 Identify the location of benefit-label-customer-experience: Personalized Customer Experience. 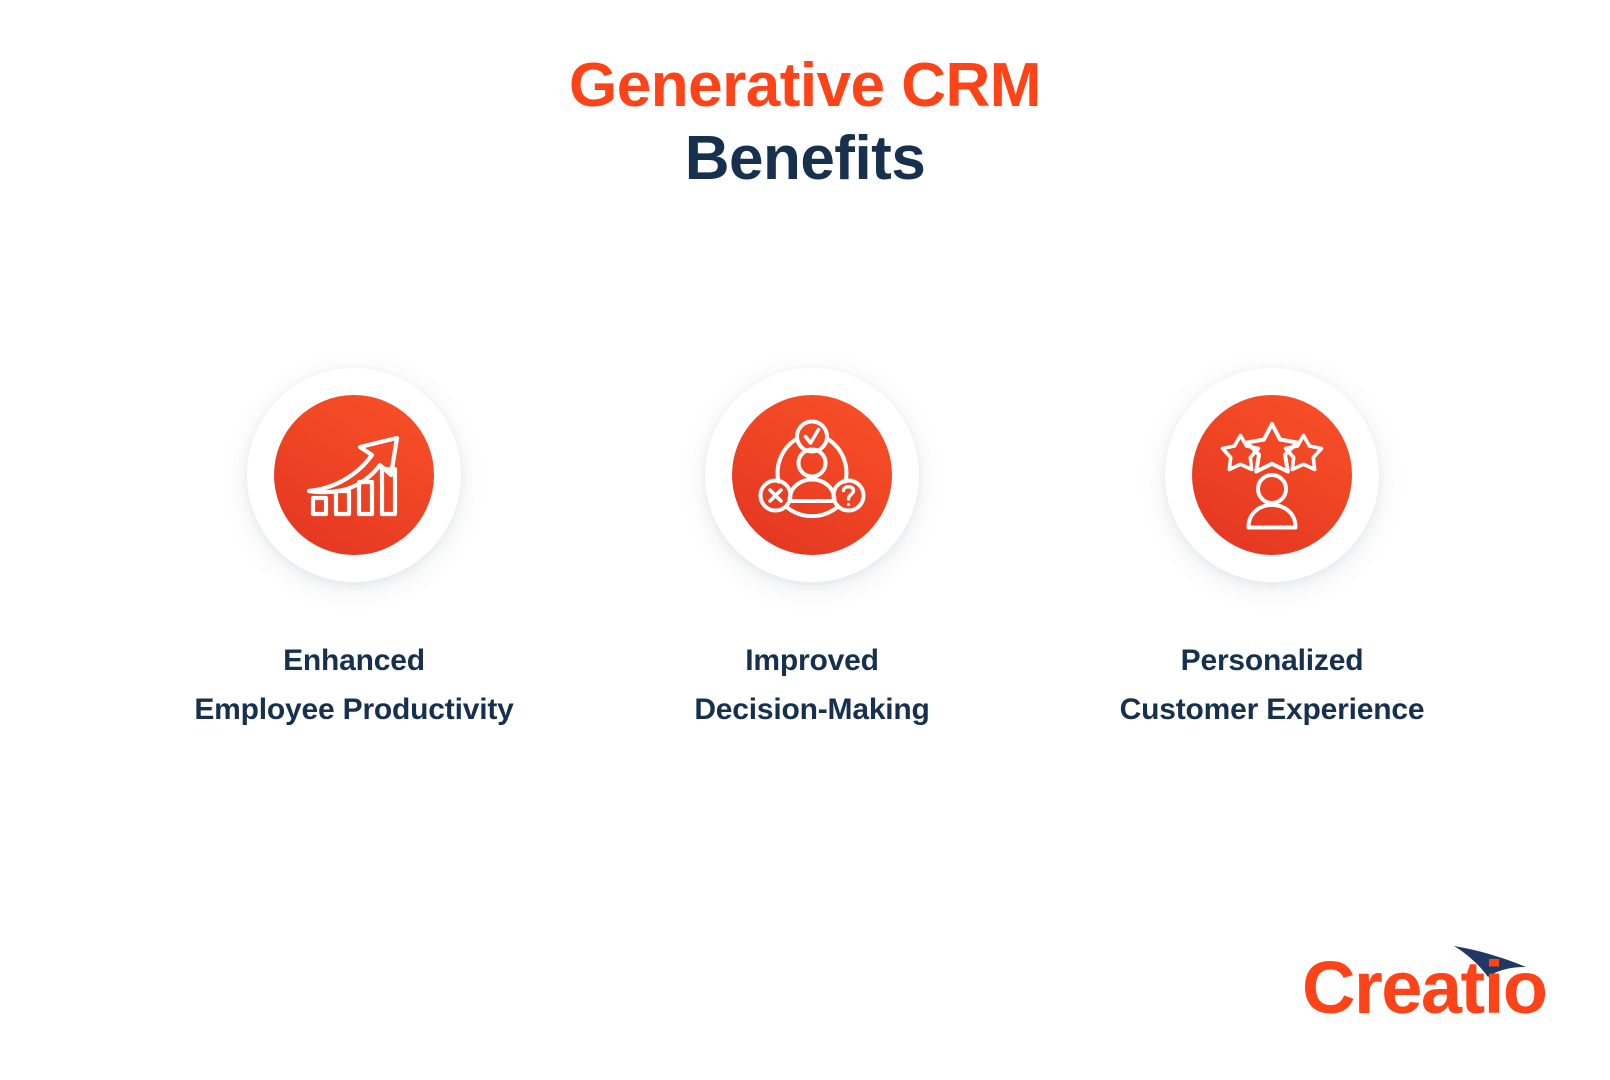
(1272, 685).